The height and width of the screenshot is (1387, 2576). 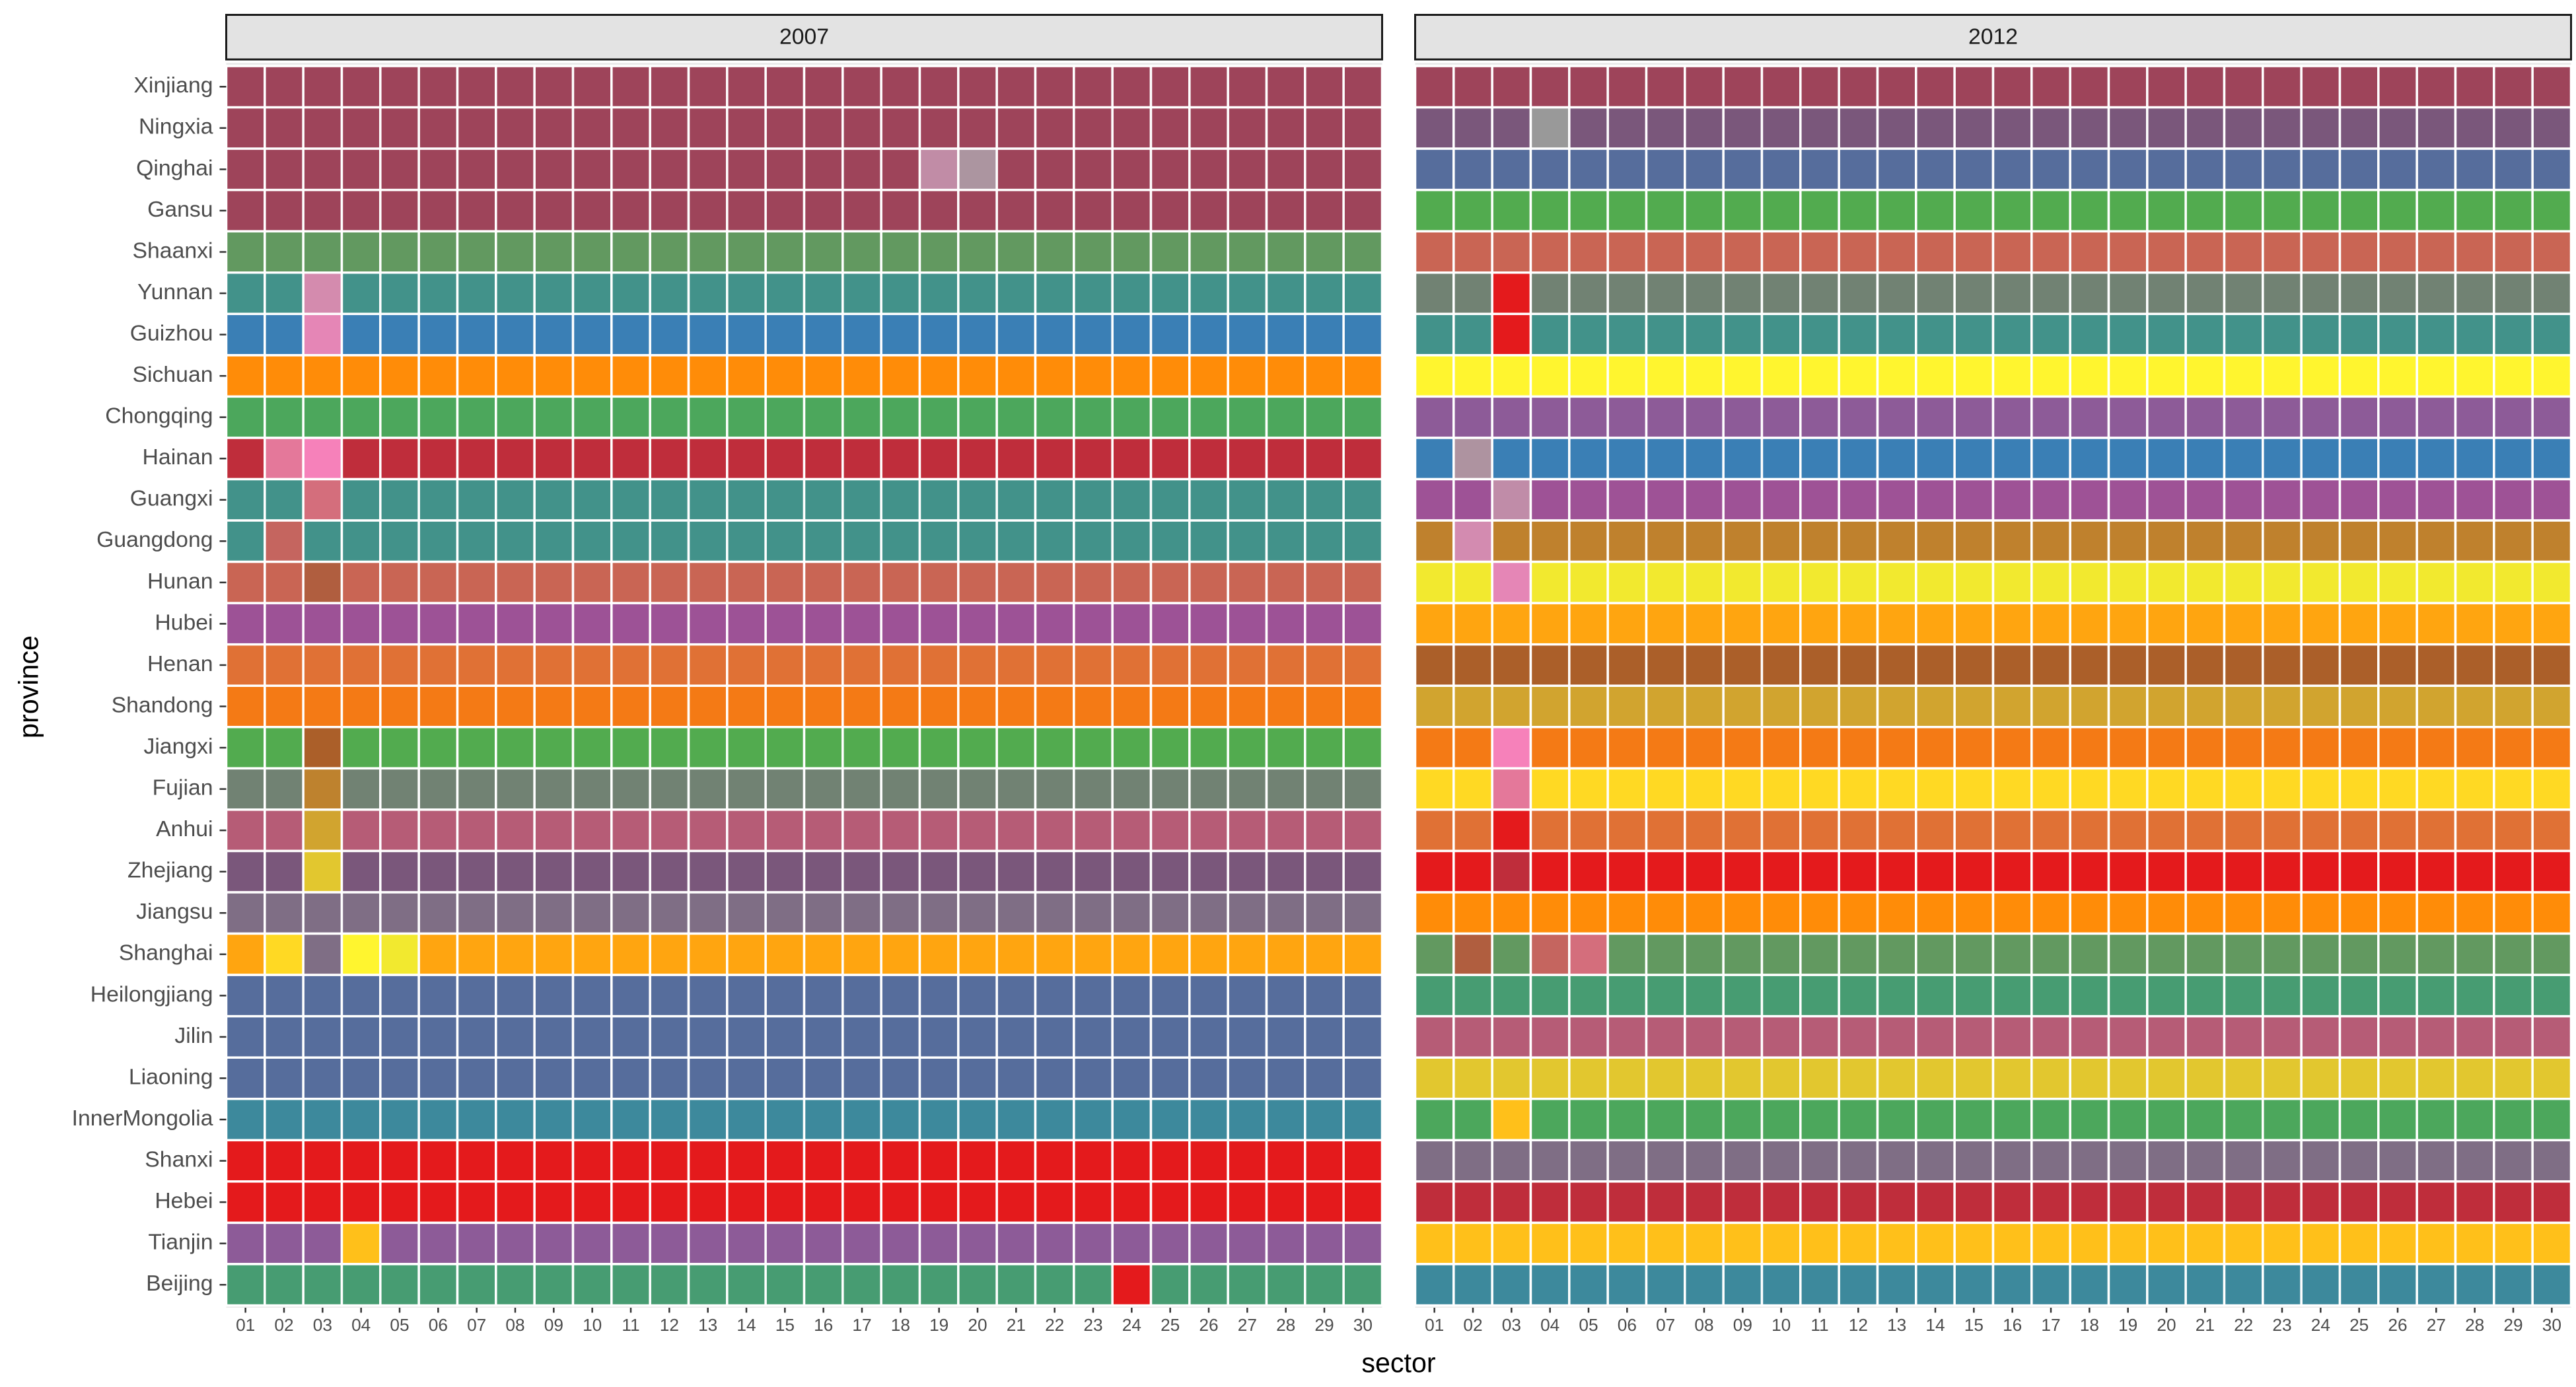 I want to click on x-tick-label: 14, so click(x=746, y=1325).